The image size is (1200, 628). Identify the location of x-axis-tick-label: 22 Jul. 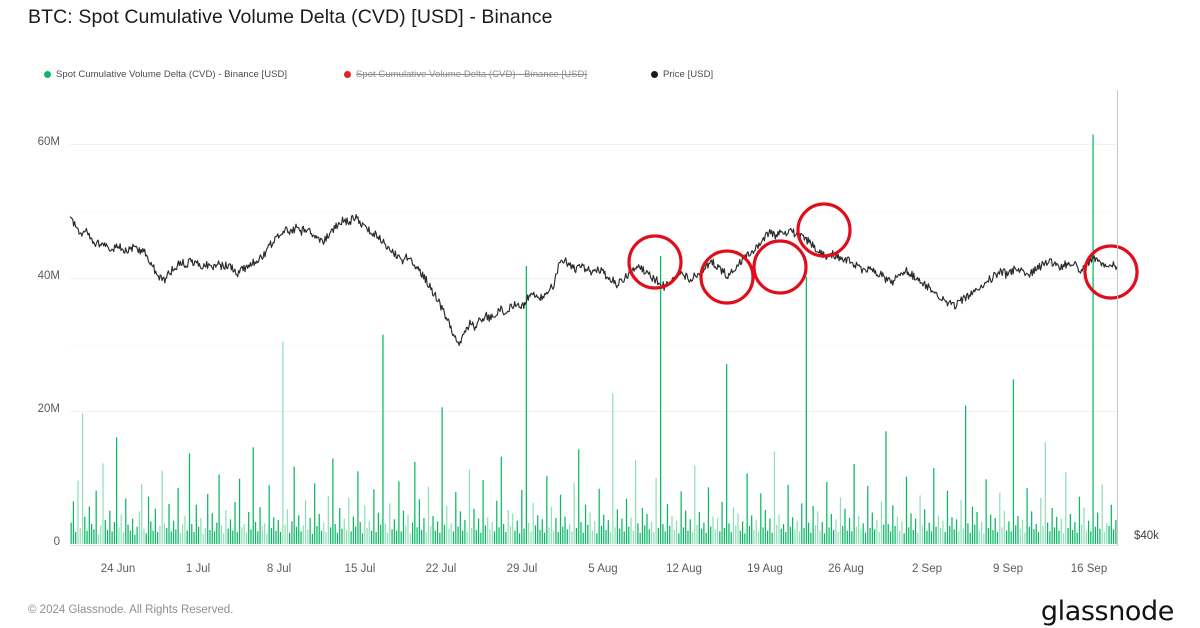
(441, 569).